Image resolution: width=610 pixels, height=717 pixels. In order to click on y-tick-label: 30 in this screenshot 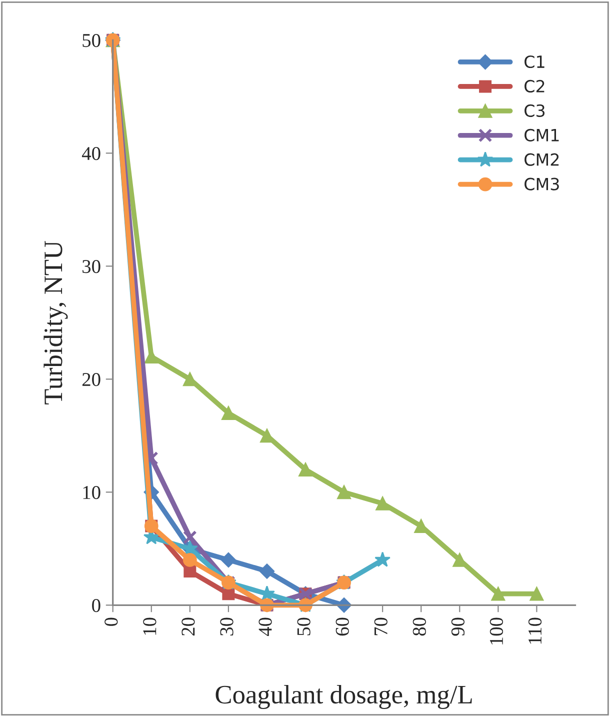, I will do `click(91, 267)`.